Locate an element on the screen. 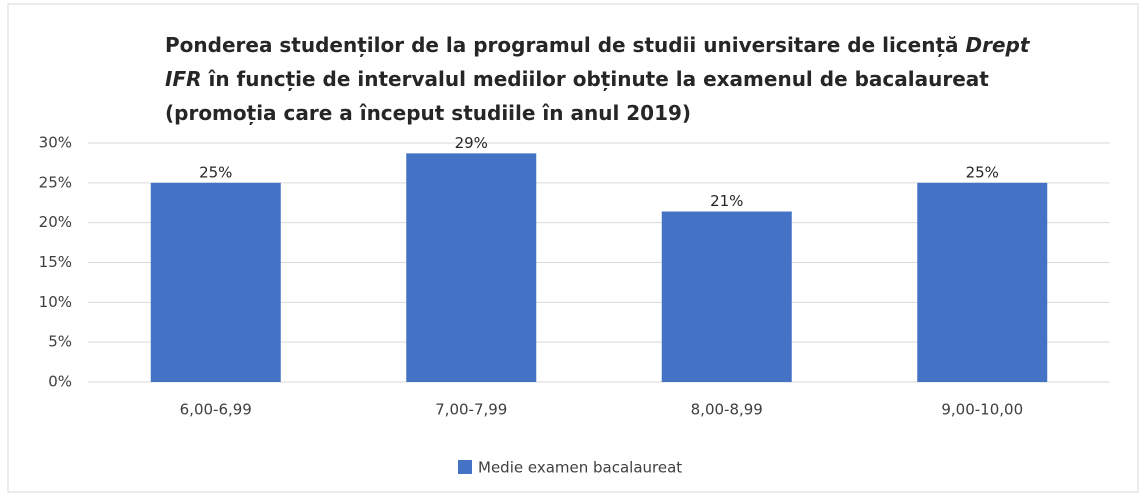 The height and width of the screenshot is (497, 1145). y-tick-label: 0% is located at coordinates (60, 382).